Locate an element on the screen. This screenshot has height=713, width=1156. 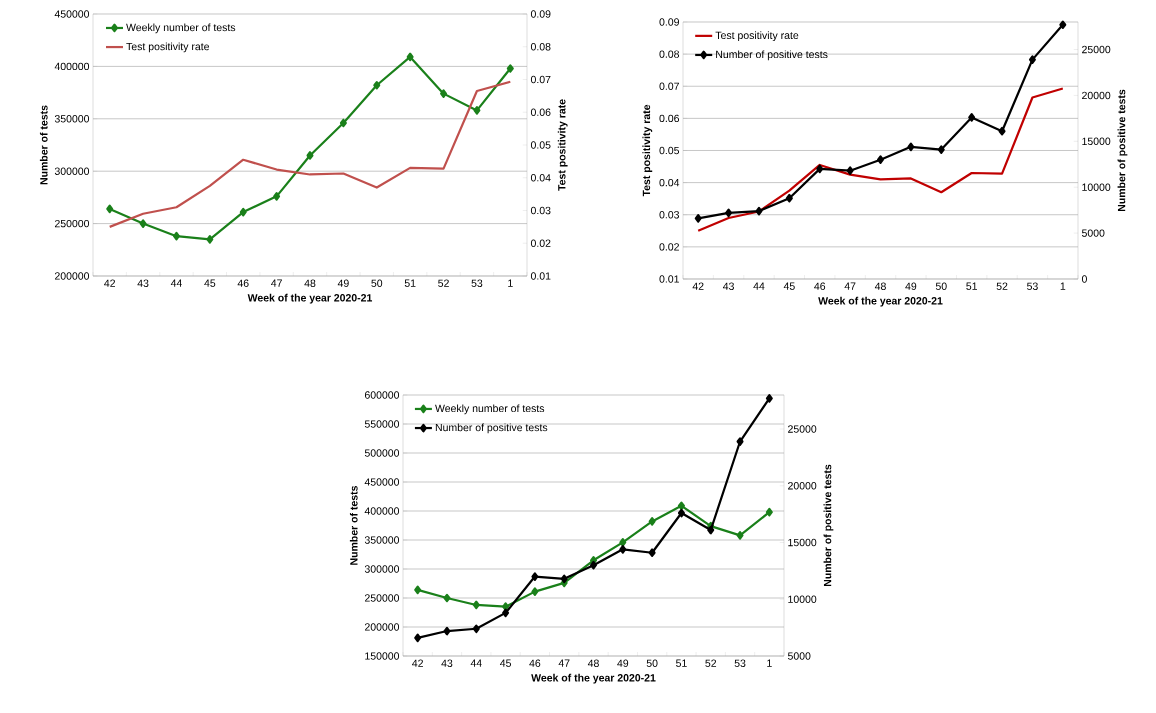
y2-tick-label: 0.06 is located at coordinates (540, 112).